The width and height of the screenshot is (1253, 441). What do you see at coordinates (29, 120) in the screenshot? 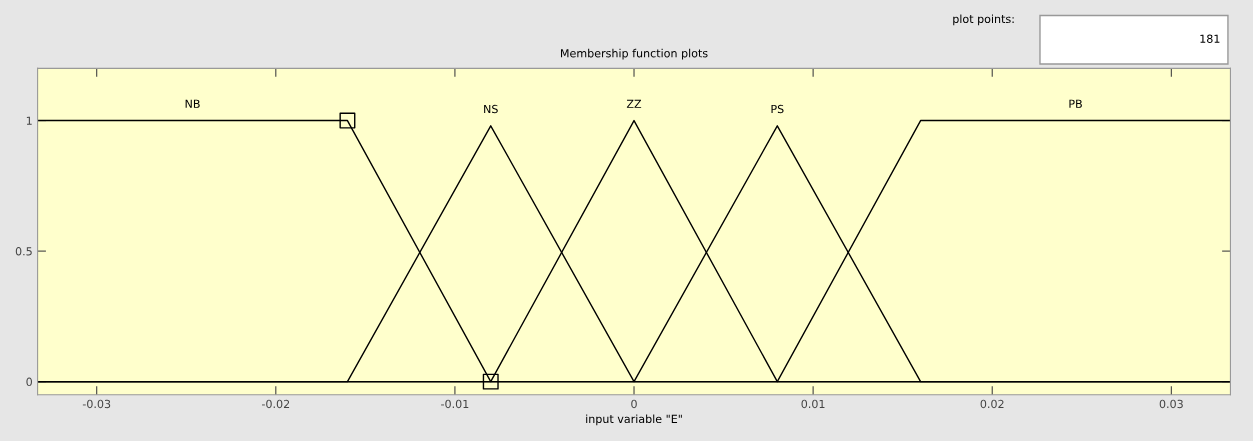
I see `y-tick-label: 1` at bounding box center [29, 120].